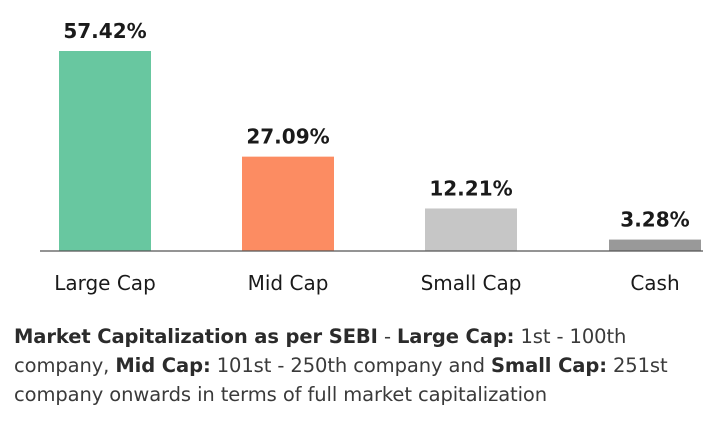 Image resolution: width=721 pixels, height=434 pixels. I want to click on footnote-large-cap-label: Large Cap:, so click(455, 336).